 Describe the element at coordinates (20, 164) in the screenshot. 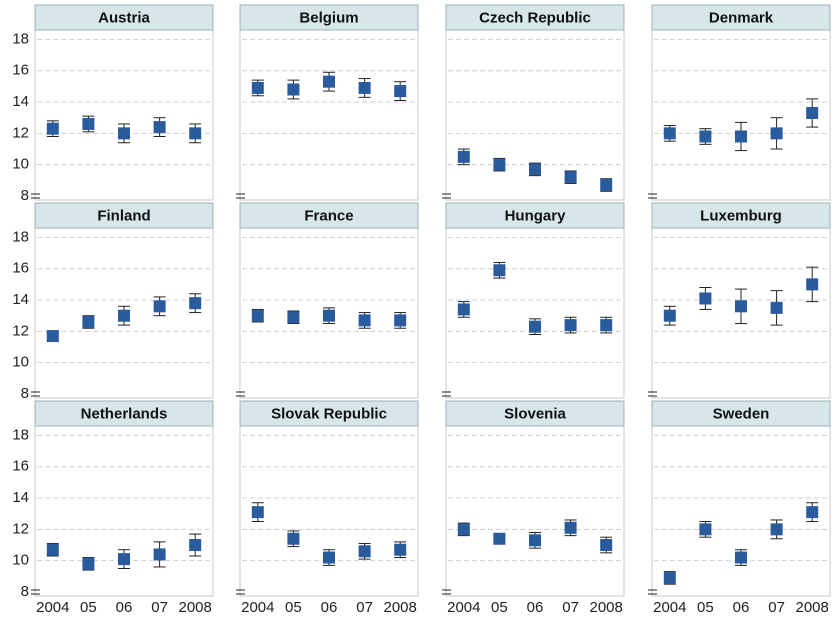

I see `y-tick-label: 10` at that location.